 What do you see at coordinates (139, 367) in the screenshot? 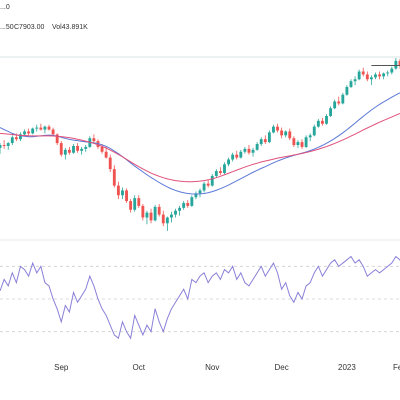
I see `x-tick-label: Oct` at bounding box center [139, 367].